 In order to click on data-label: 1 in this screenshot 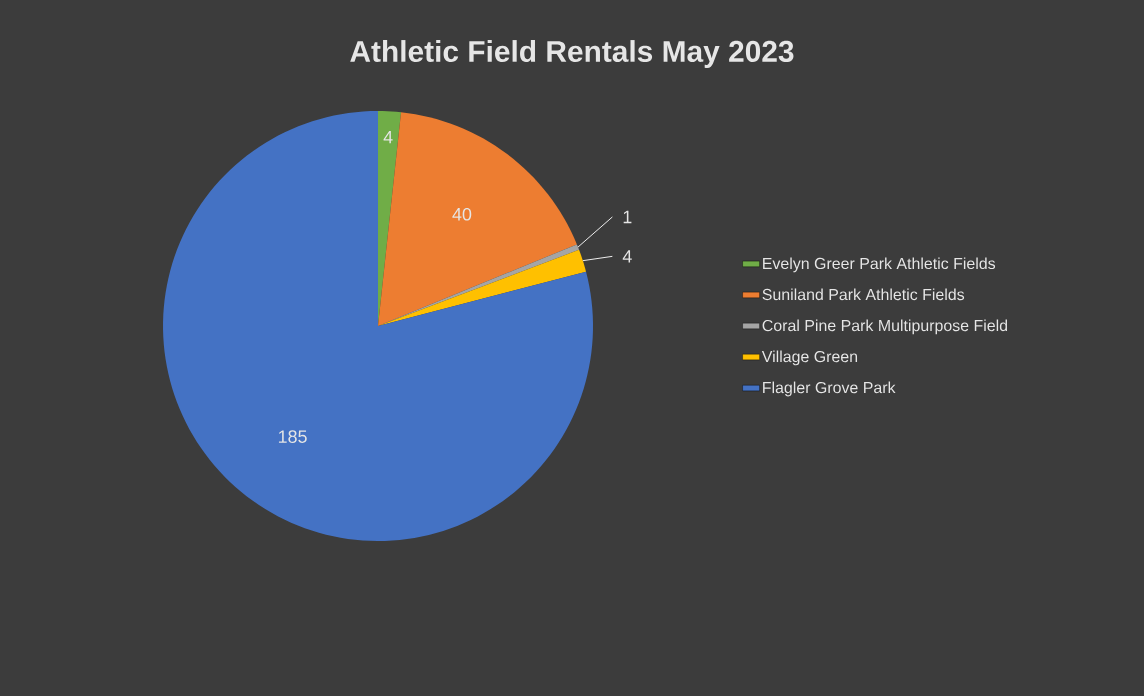, I will do `click(627, 217)`.